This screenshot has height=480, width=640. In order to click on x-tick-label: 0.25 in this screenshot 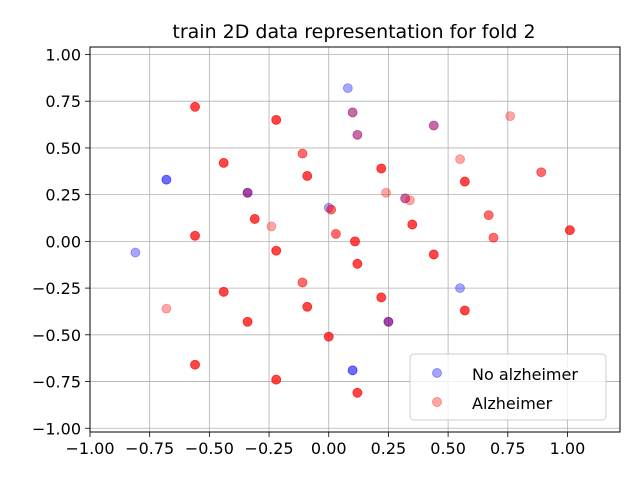, I will do `click(389, 448)`.